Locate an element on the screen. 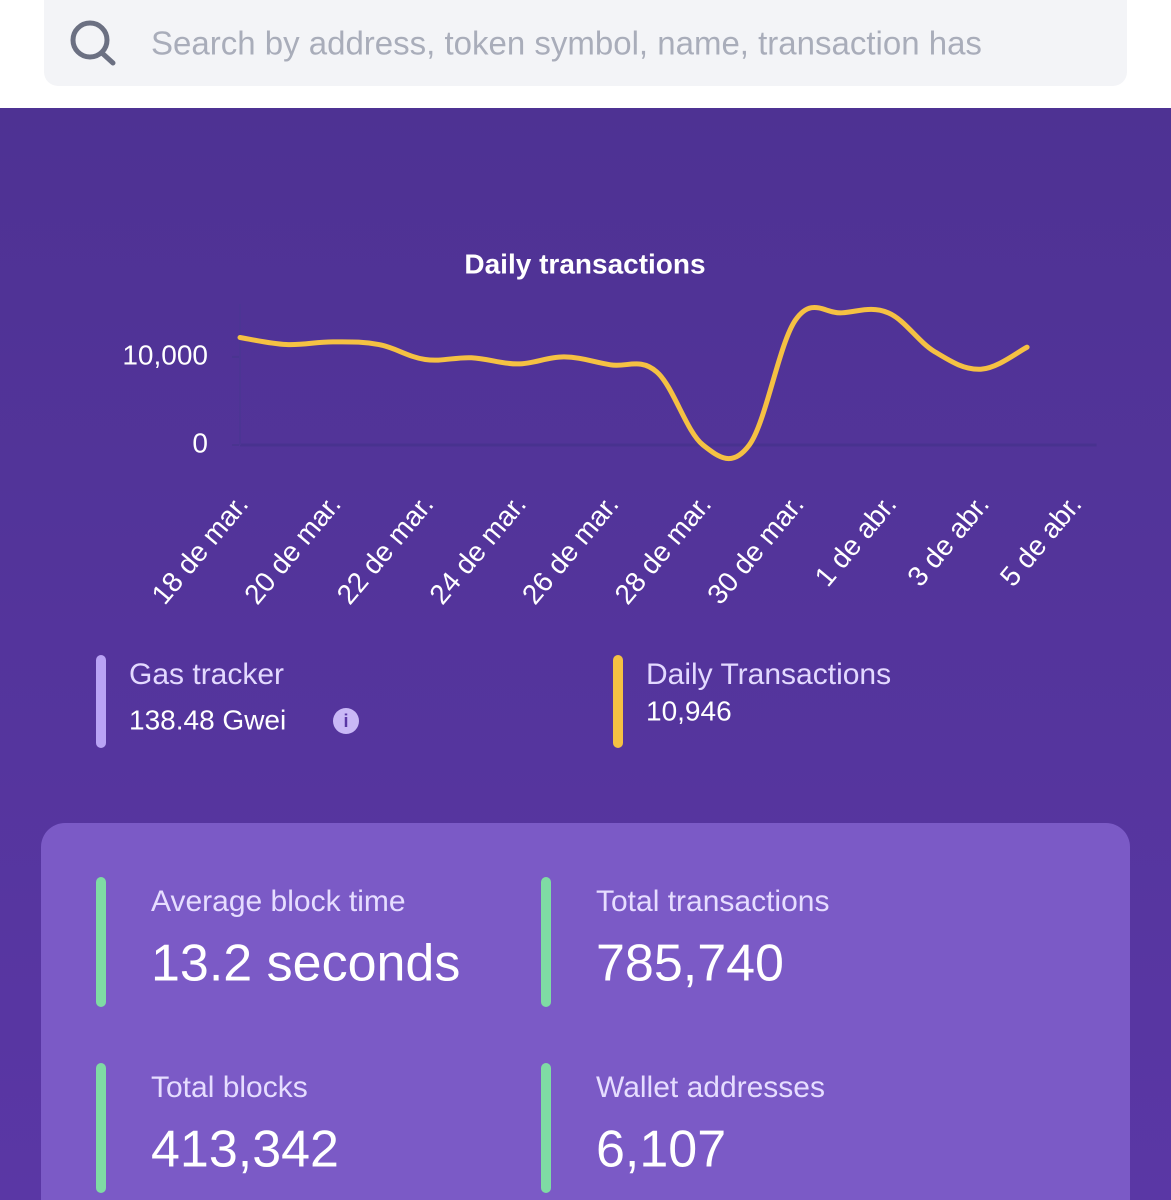 Image resolution: width=1171 pixels, height=1200 pixels. search-box is located at coordinates (585, 43).